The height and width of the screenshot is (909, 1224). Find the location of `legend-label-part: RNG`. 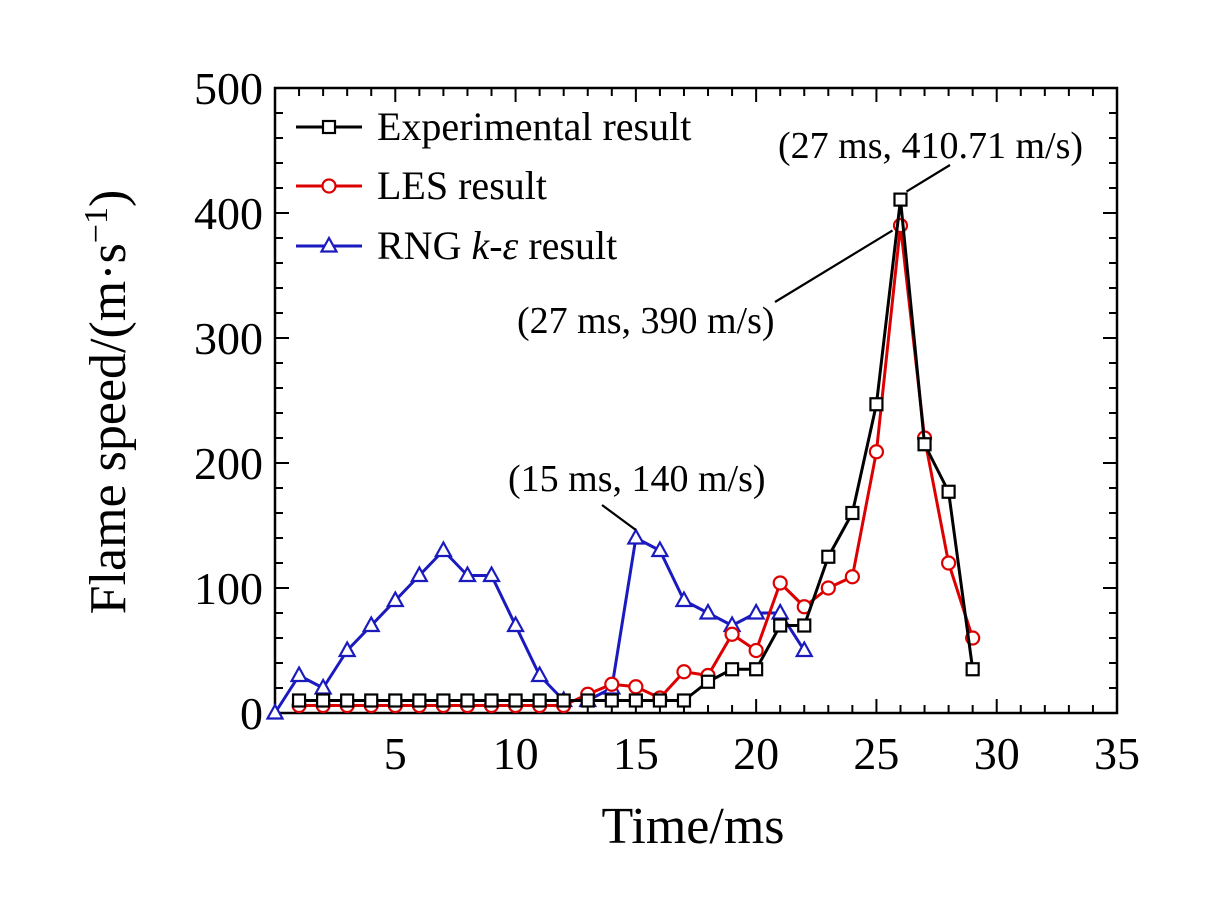

legend-label-part: RNG is located at coordinates (424, 245).